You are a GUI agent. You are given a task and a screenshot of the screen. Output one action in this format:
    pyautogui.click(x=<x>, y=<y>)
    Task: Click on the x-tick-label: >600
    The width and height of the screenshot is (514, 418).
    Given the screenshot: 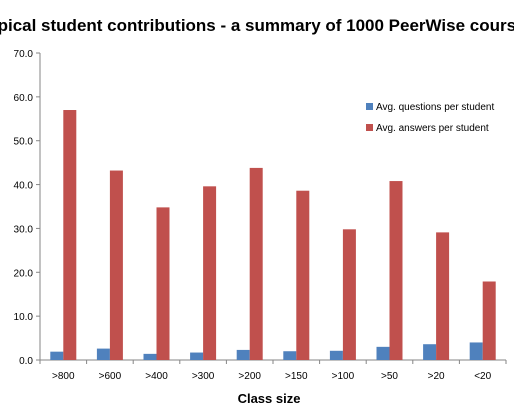 What is the action you would take?
    pyautogui.click(x=110, y=376)
    